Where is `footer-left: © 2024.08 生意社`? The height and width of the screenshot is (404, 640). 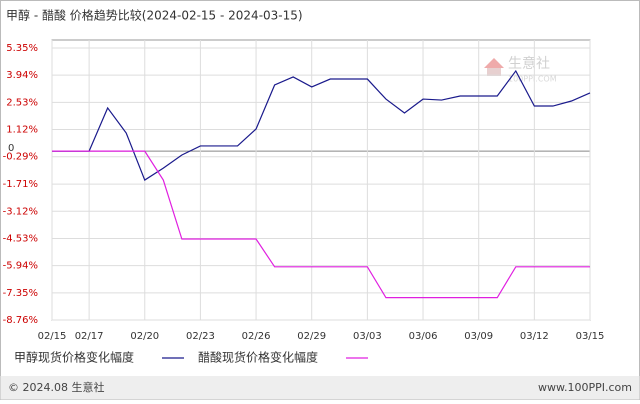
footer-left: © 2024.08 生意社 is located at coordinates (56, 387).